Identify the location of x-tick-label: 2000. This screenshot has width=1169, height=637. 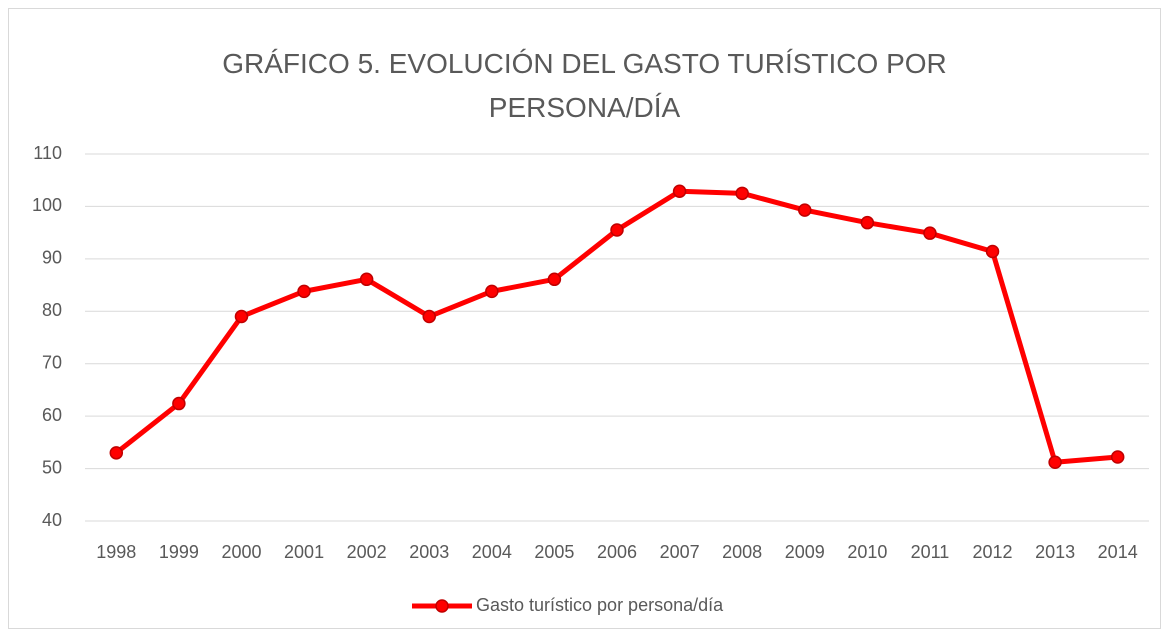
(241, 552).